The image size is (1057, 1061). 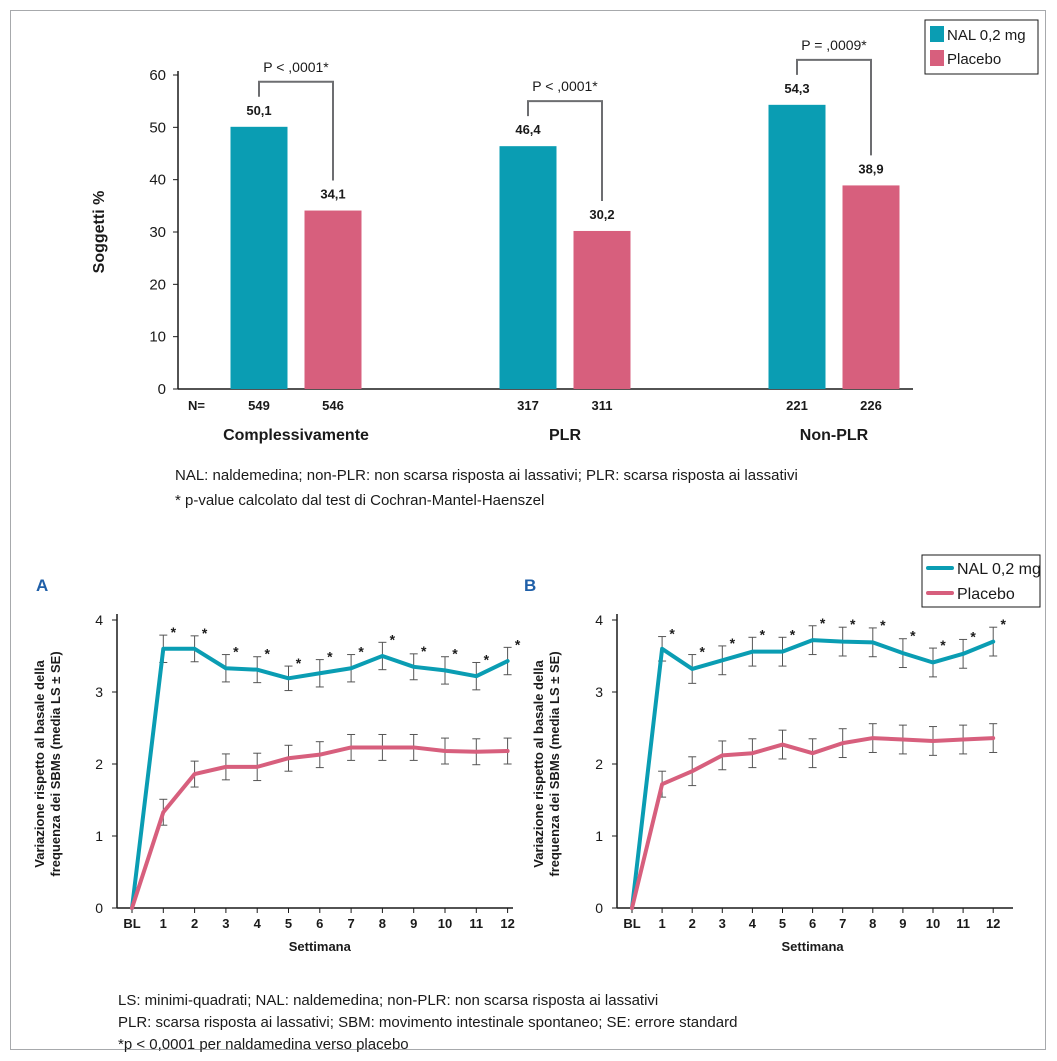 What do you see at coordinates (157, 75) in the screenshot?
I see `bar-y-tick-label: 60` at bounding box center [157, 75].